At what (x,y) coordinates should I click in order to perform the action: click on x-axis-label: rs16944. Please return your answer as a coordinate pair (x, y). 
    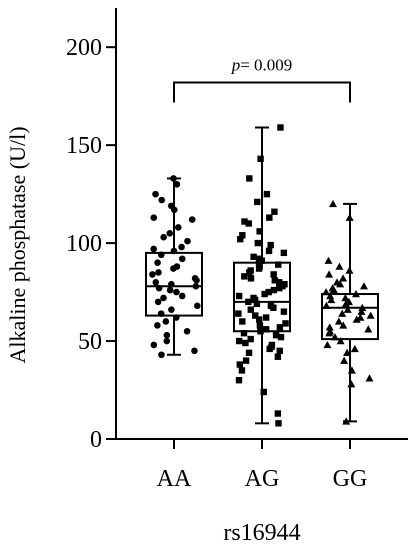
    Looking at the image, I should click on (261, 533).